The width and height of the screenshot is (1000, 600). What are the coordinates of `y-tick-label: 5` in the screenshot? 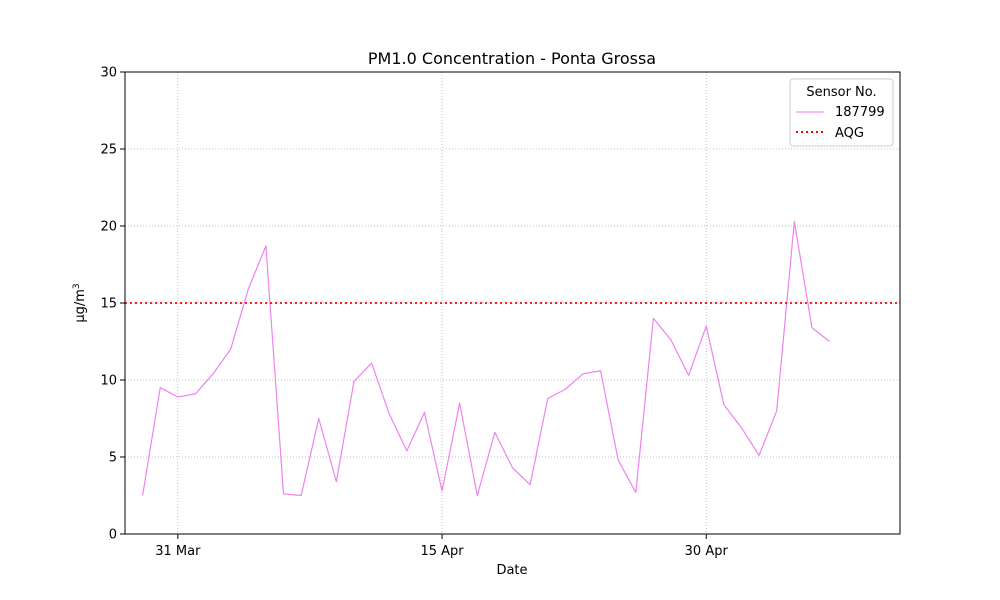 It's located at (113, 458).